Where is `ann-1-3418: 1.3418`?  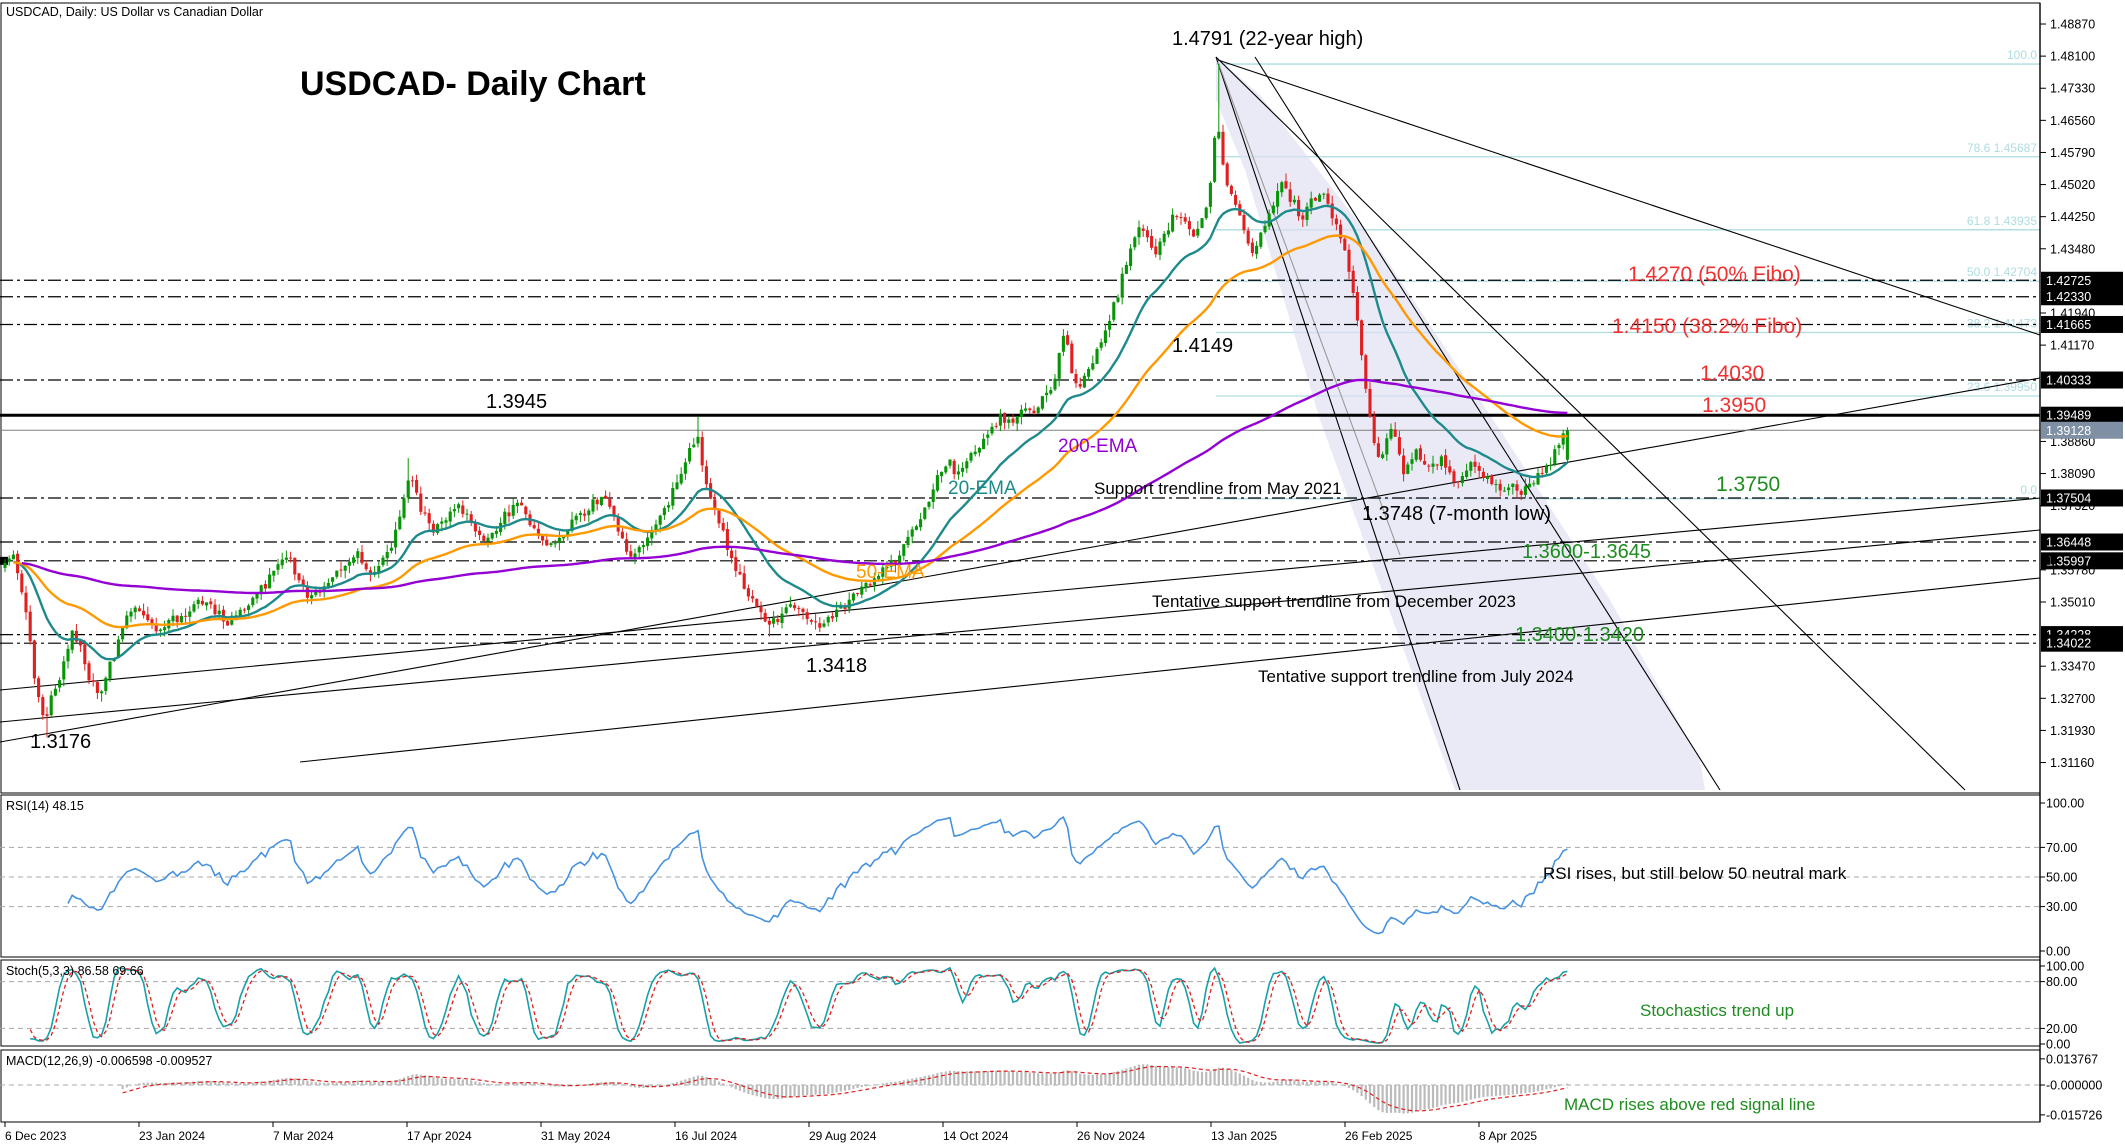 ann-1-3418: 1.3418 is located at coordinates (836, 666).